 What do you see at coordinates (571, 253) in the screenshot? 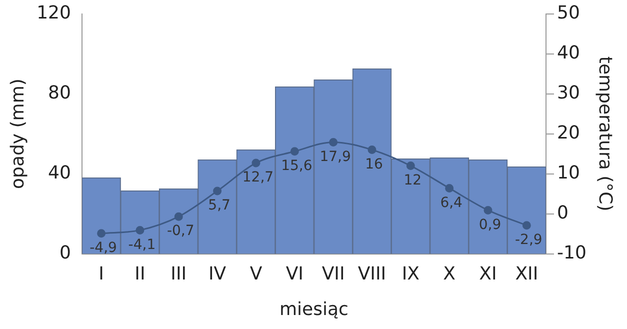
I see `y2-tick-label: -10` at bounding box center [571, 253].